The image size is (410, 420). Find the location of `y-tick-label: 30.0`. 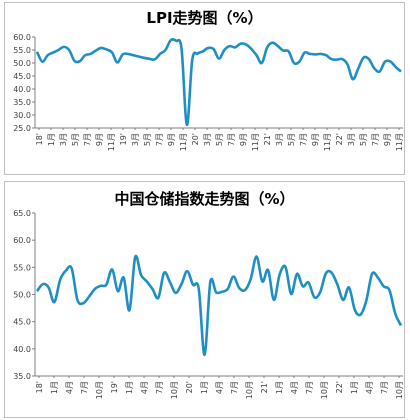

y-tick-label: 30.0 is located at coordinates (22, 115).